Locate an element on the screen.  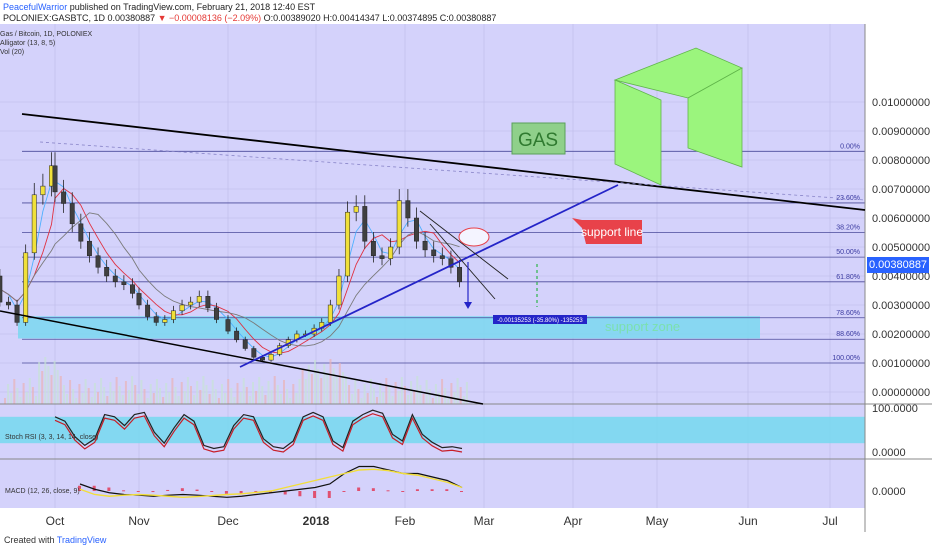
y-tick-label: 0.01000000 is located at coordinates (901, 103).